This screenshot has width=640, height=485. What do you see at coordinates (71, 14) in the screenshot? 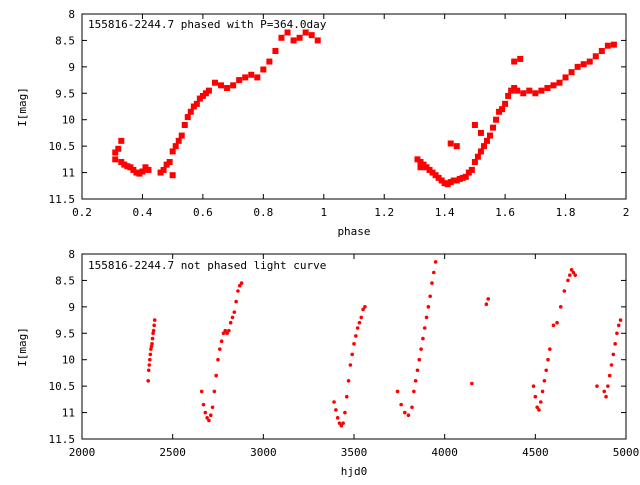
I see `phased-y-tick-label: 8` at bounding box center [71, 14].